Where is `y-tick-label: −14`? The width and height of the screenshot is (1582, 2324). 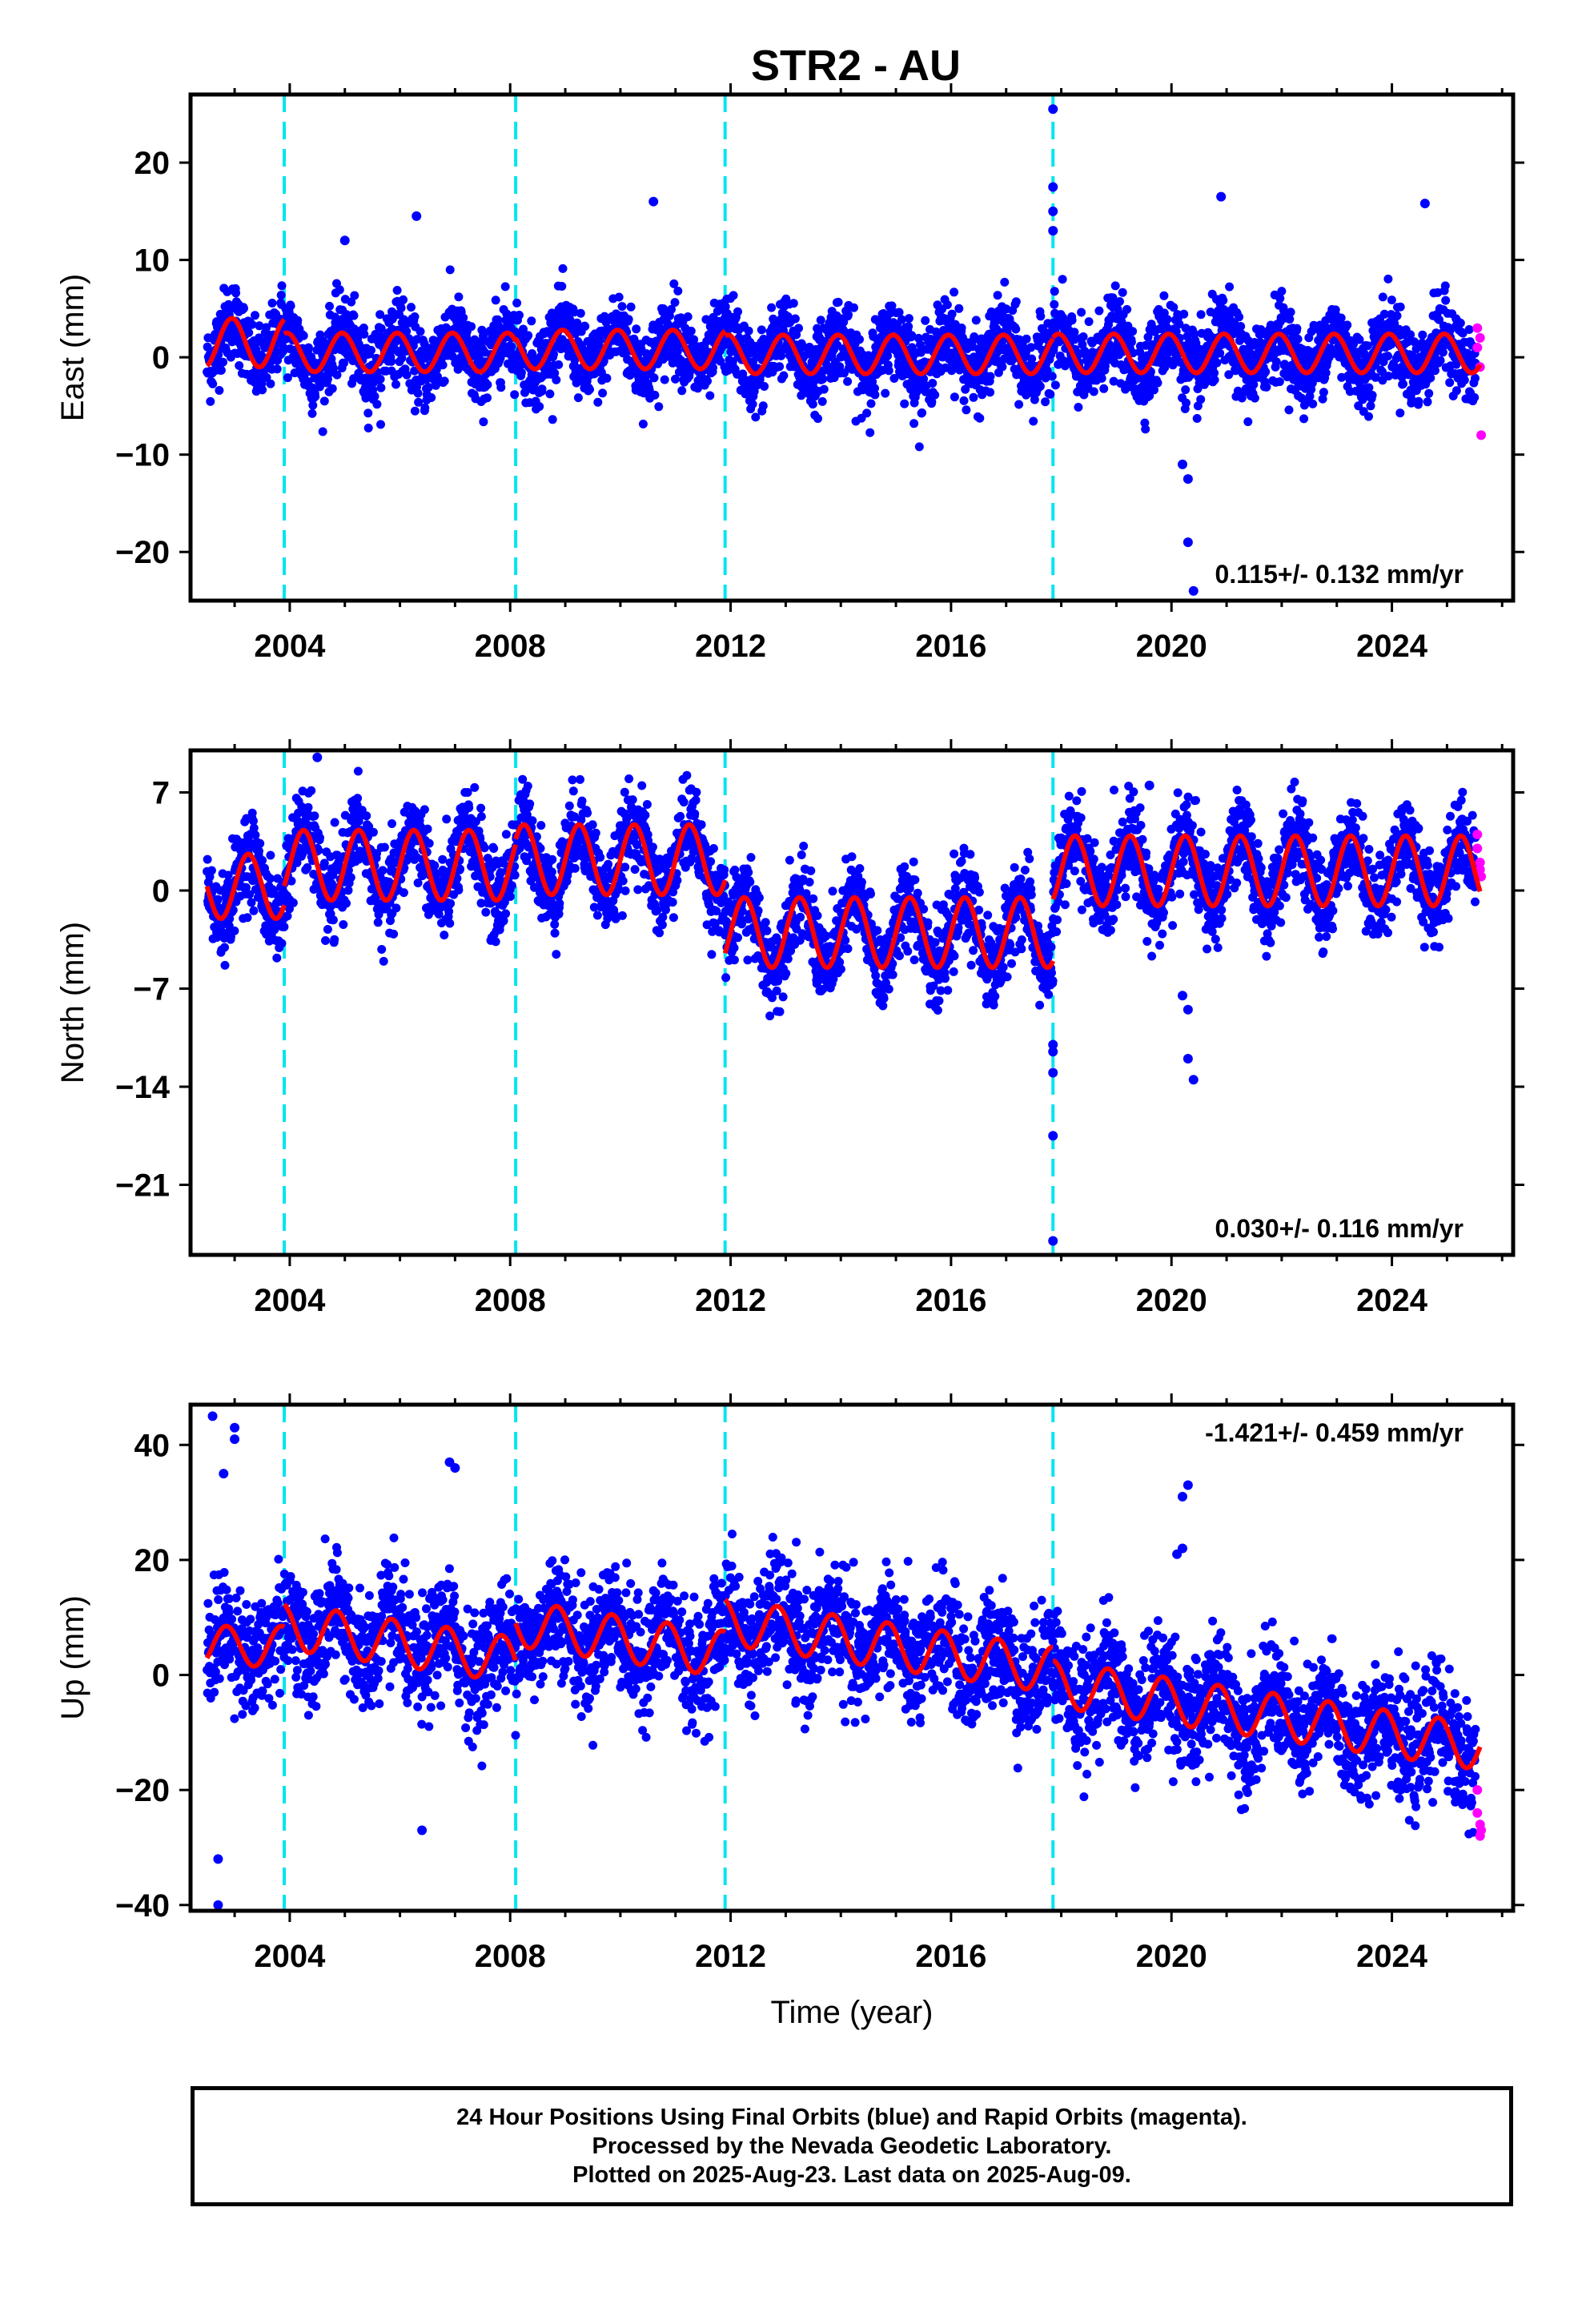 y-tick-label: −14 is located at coordinates (143, 1087).